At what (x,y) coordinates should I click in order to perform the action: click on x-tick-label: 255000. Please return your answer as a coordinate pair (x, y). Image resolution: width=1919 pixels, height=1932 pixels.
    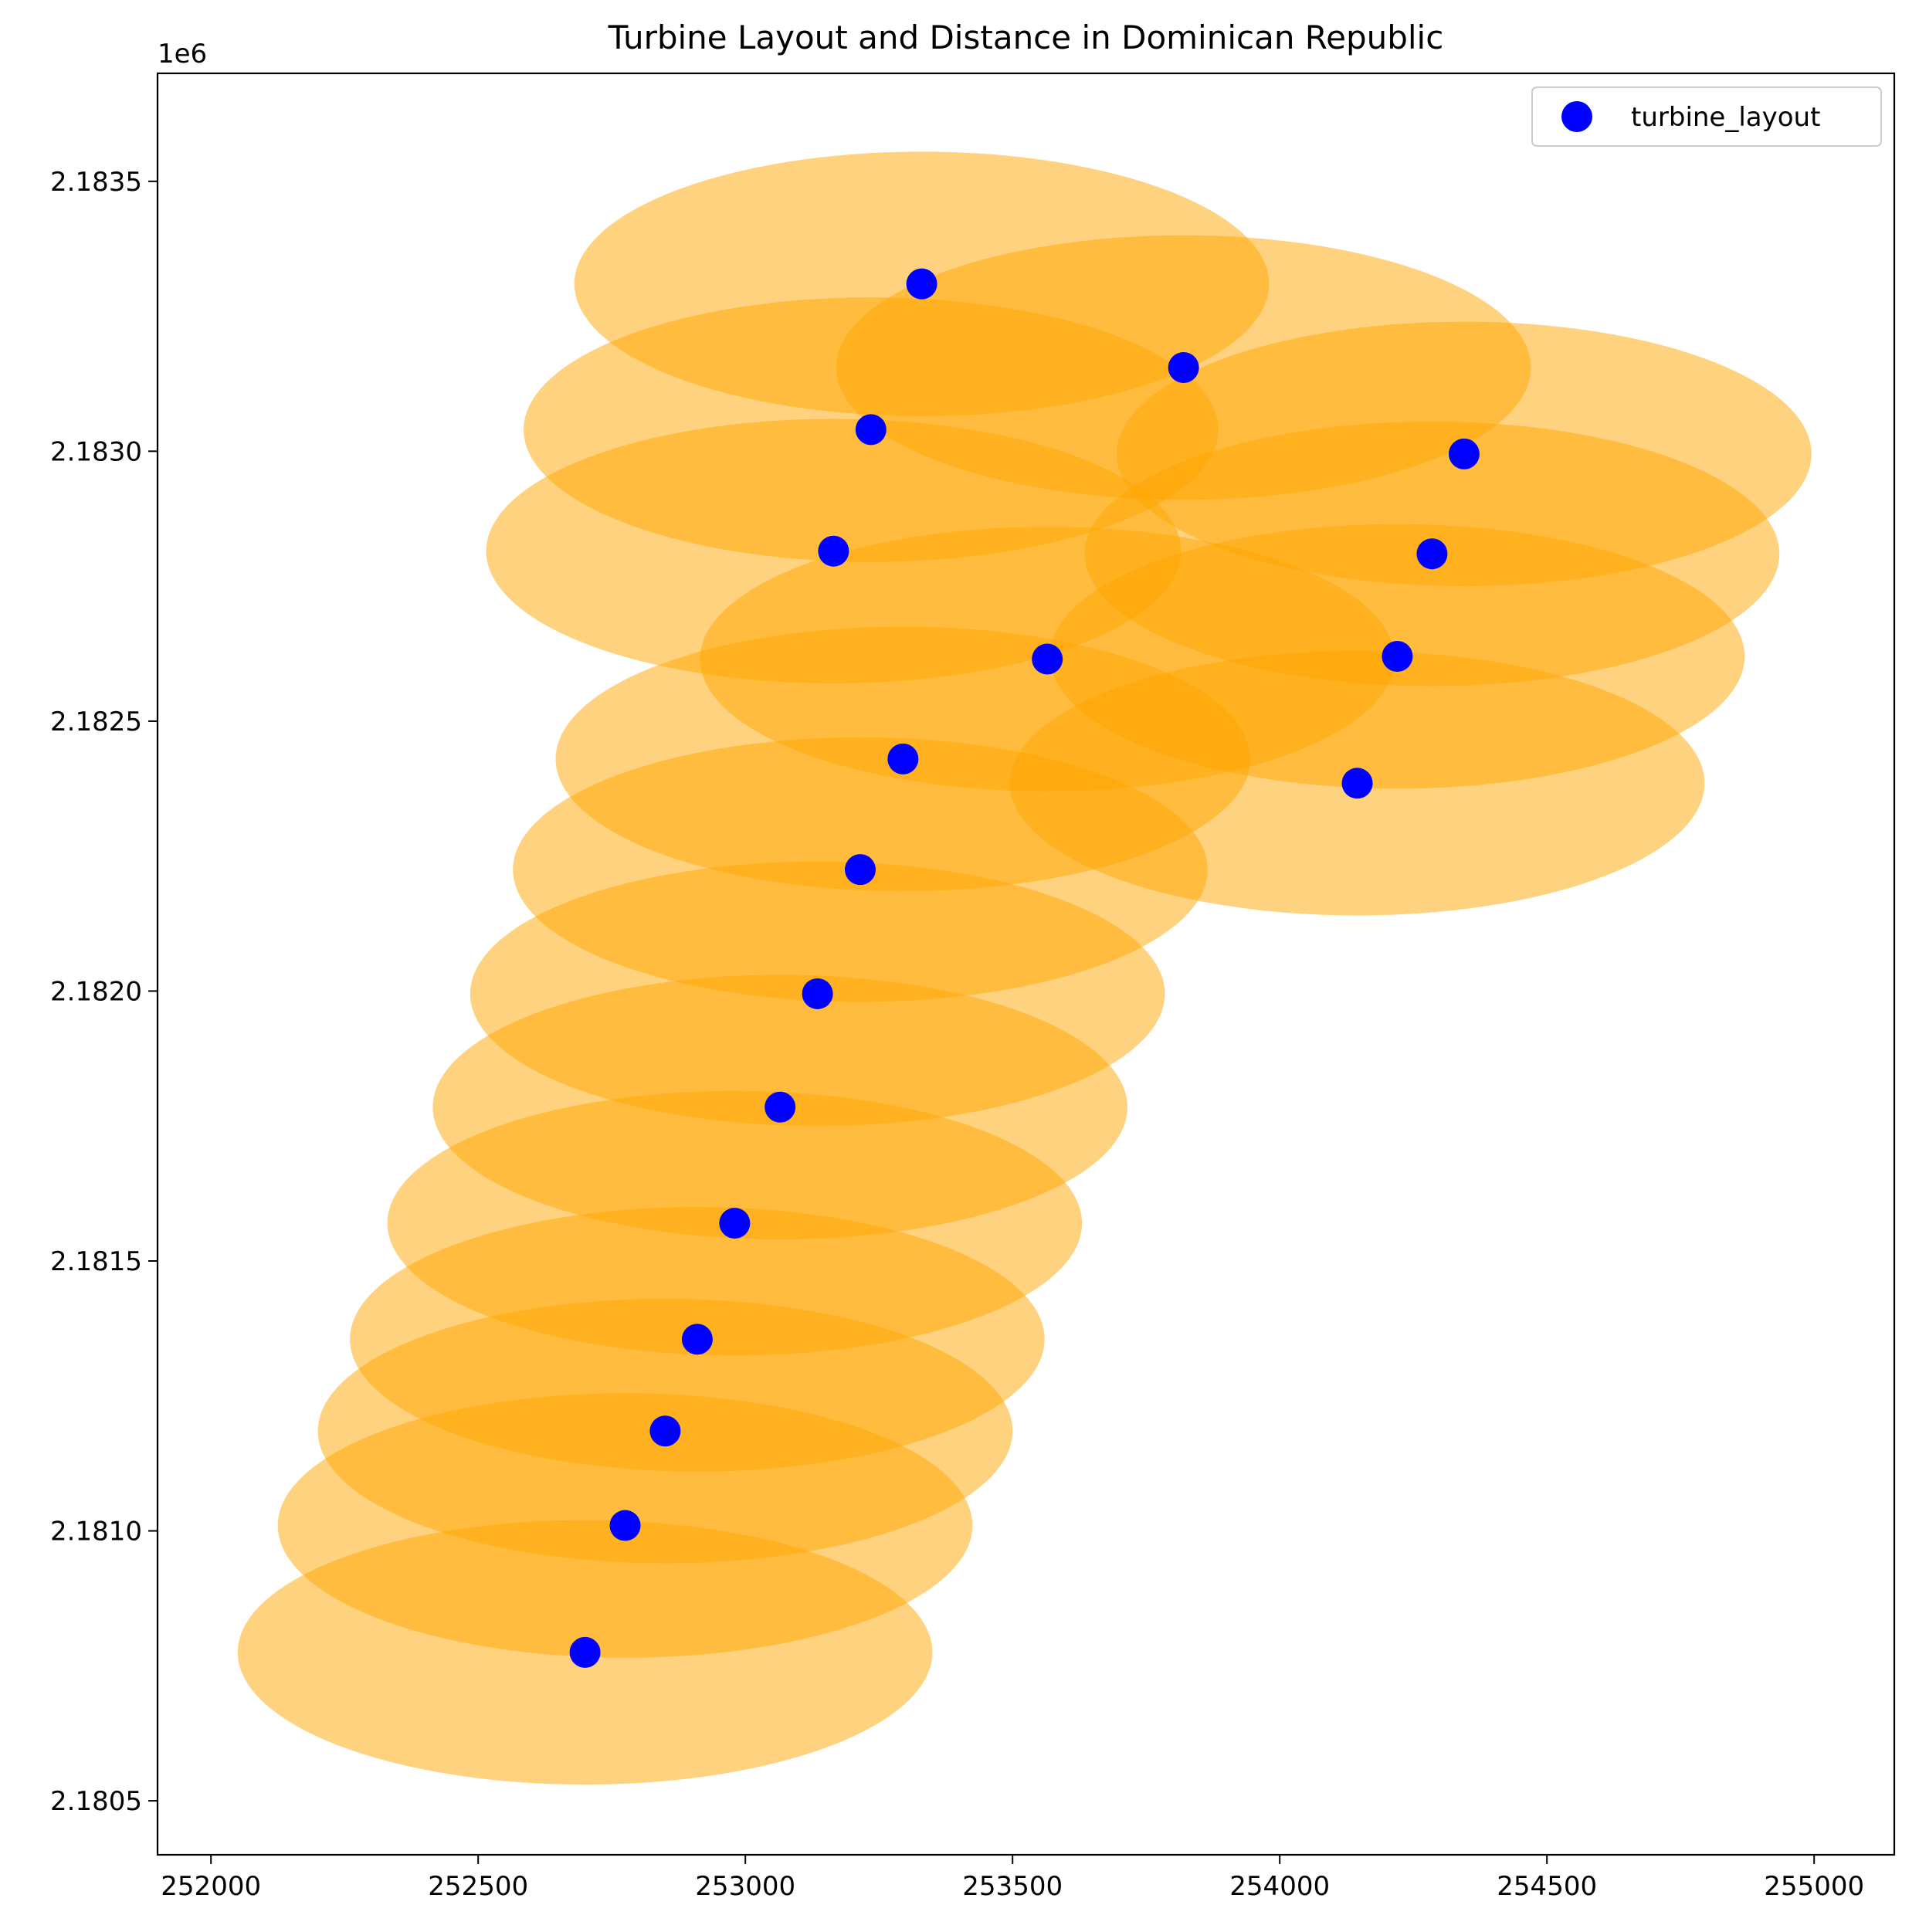
    Looking at the image, I should click on (1814, 1886).